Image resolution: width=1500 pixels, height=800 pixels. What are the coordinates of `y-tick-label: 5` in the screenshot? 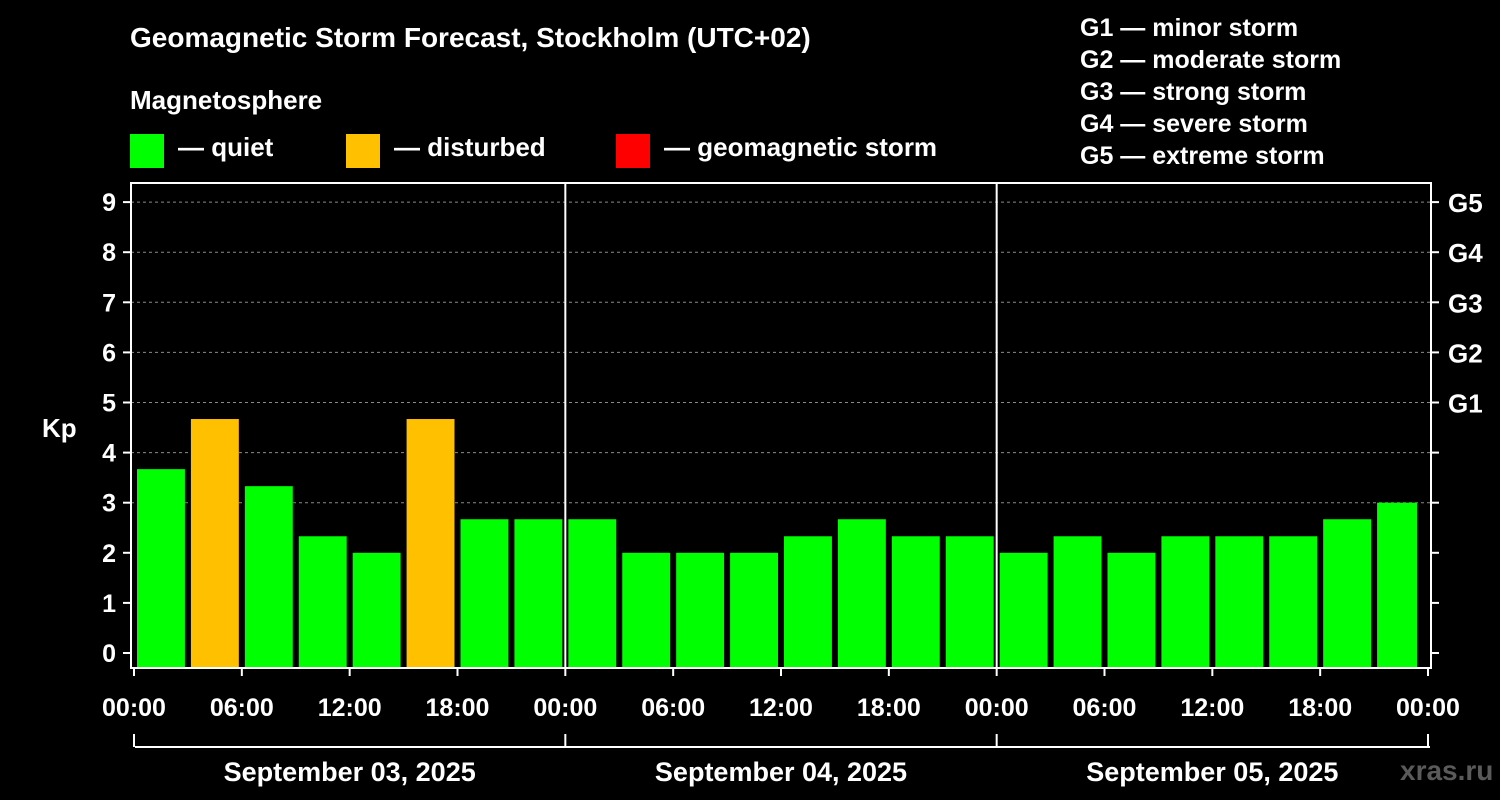 It's located at (109, 404).